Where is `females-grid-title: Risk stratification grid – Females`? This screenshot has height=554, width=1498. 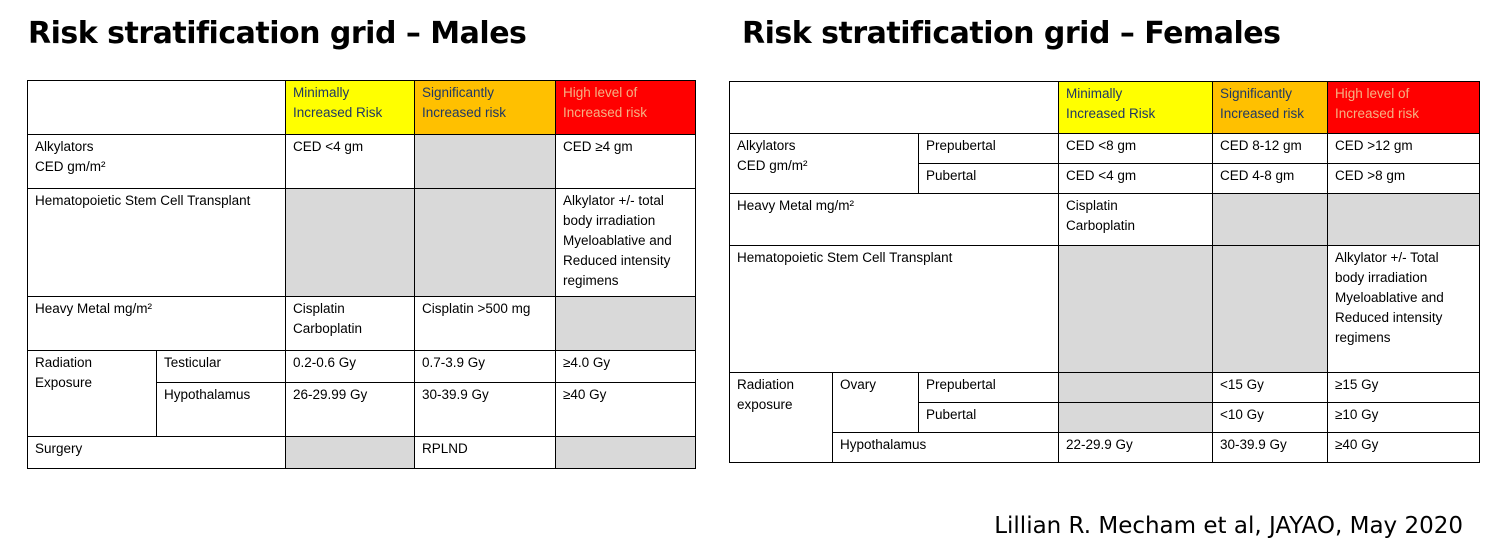
females-grid-title: Risk stratification grid – Females is located at coordinates (1011, 33).